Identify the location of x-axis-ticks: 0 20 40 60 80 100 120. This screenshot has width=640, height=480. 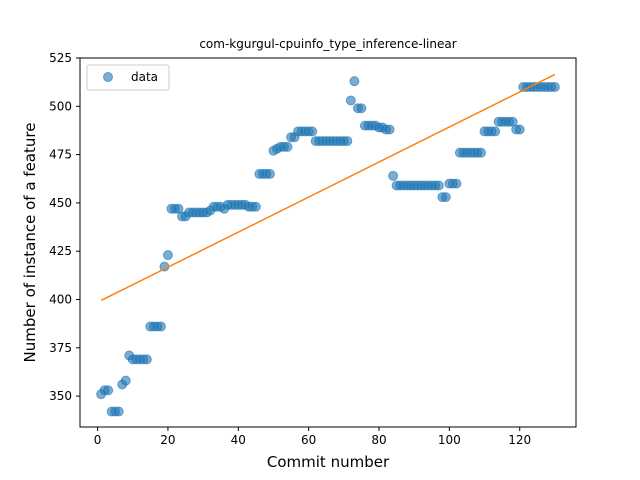
(312, 437).